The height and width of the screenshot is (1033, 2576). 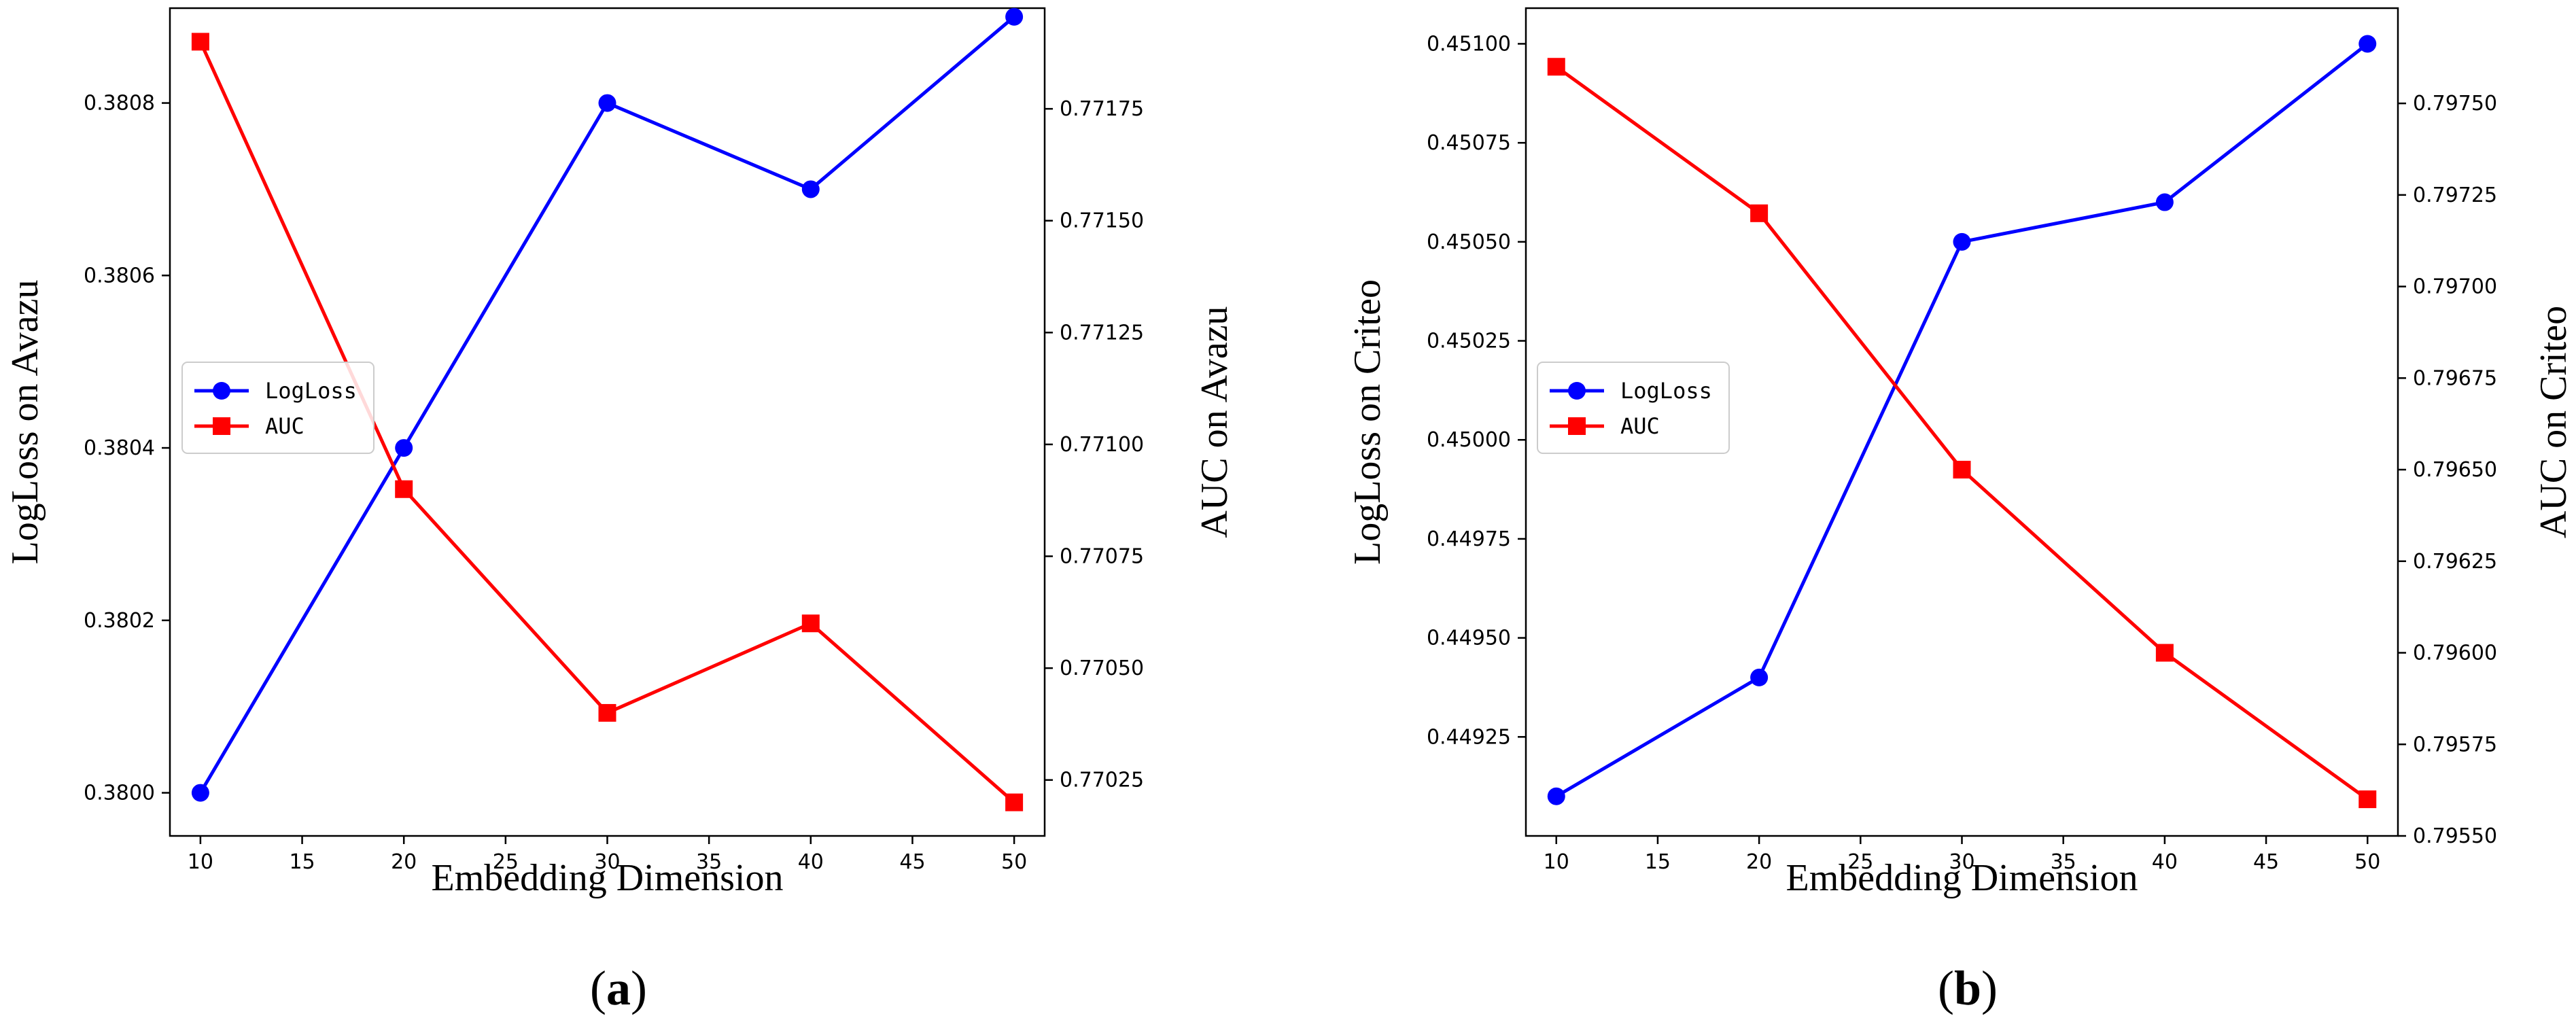 What do you see at coordinates (2455, 195) in the screenshot?
I see `y-right-tick-label: 0.79725` at bounding box center [2455, 195].